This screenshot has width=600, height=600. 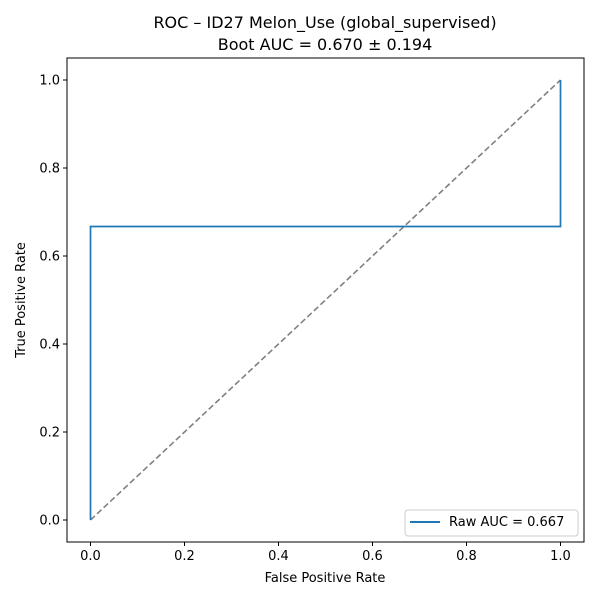 I want to click on x-tick-label: 1.0, so click(x=560, y=556).